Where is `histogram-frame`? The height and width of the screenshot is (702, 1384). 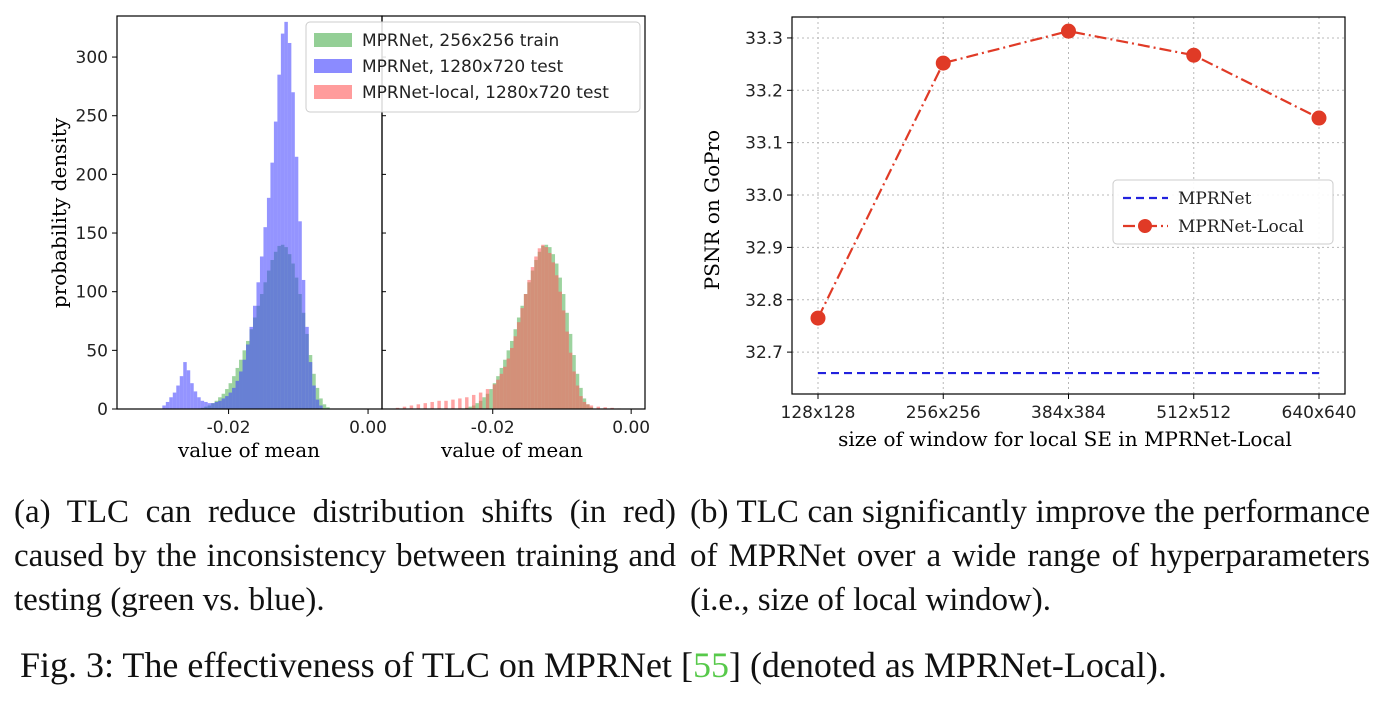 histogram-frame is located at coordinates (513, 212).